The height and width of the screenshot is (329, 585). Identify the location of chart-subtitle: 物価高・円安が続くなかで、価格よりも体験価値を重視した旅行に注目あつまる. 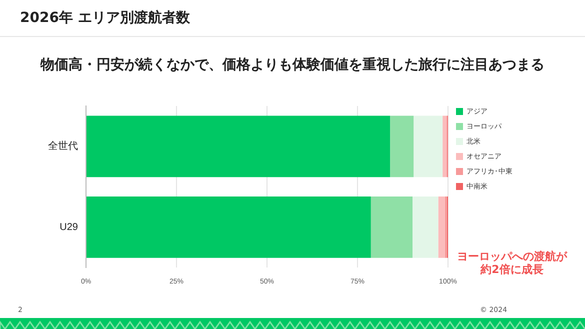
(292, 65).